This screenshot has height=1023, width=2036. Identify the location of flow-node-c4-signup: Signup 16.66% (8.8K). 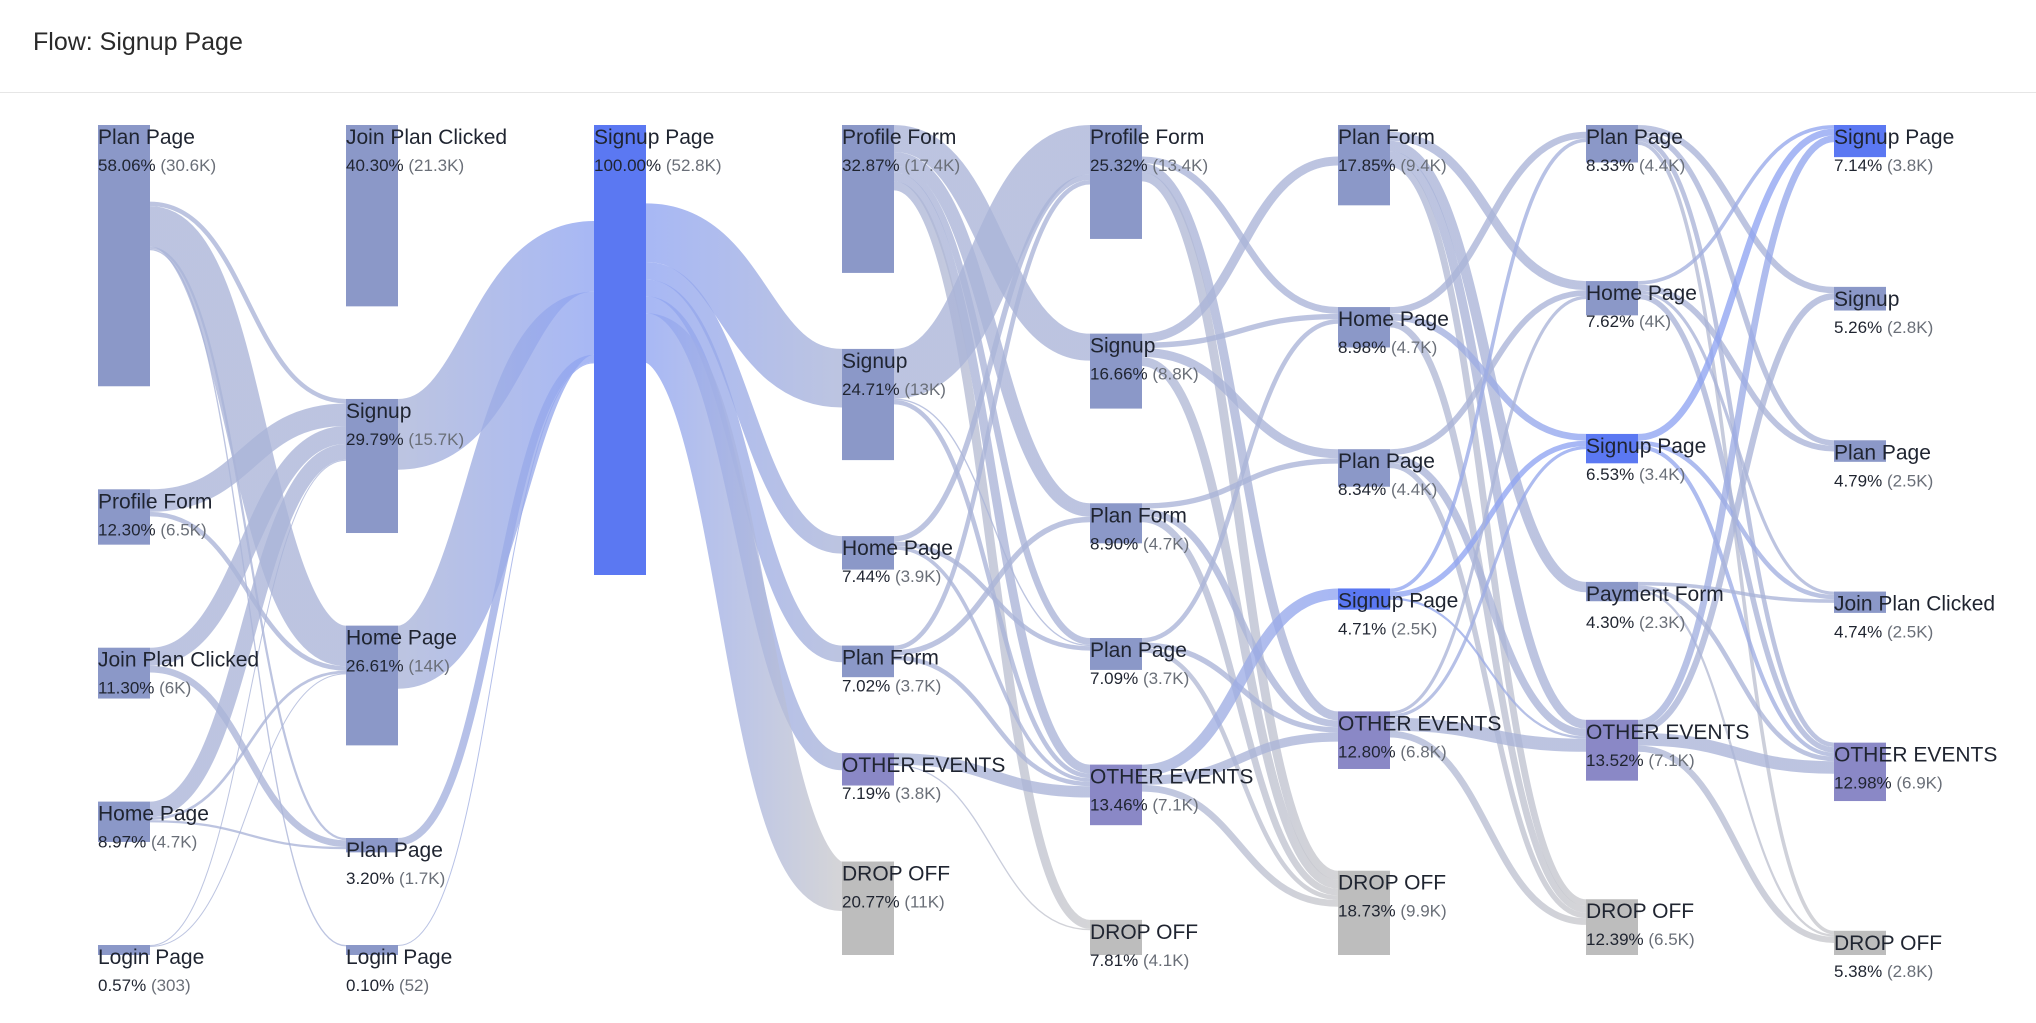
(1144, 371).